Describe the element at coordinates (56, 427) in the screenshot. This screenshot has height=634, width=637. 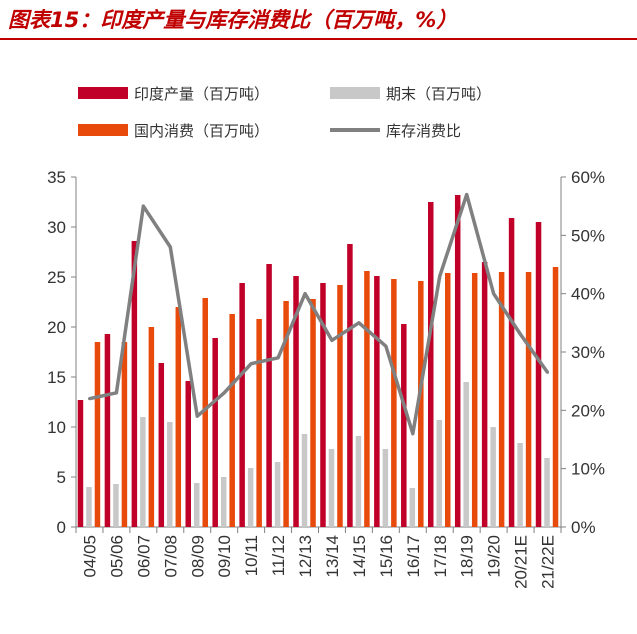
I see `left-tick-label: 10` at that location.